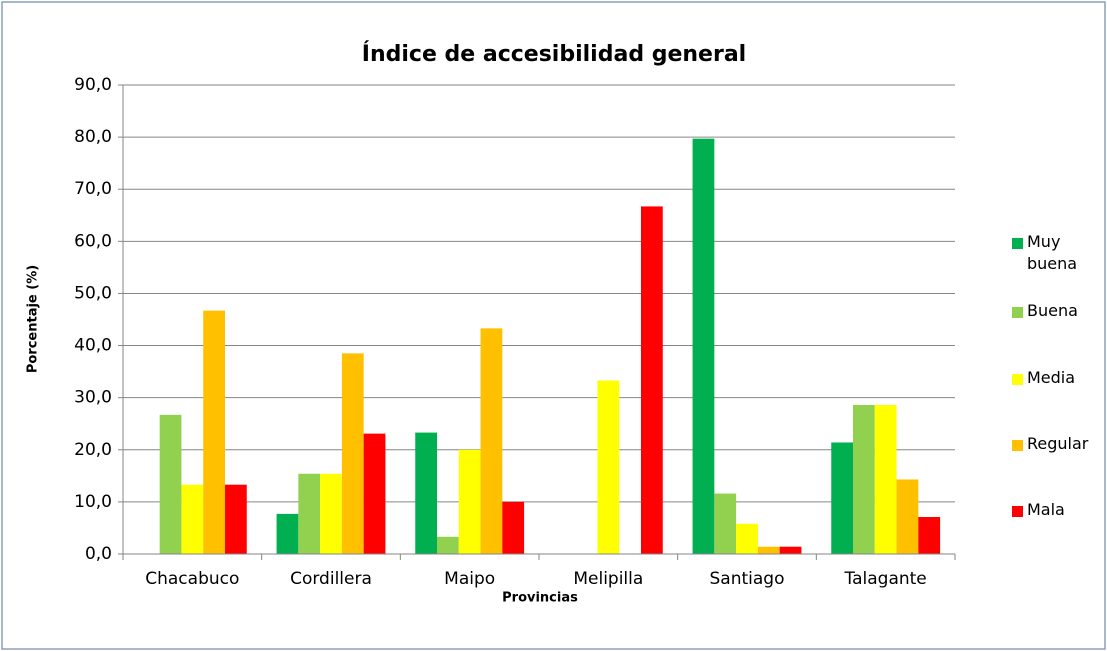 The width and height of the screenshot is (1107, 651). Describe the element at coordinates (331, 579) in the screenshot. I see `x-tick-label: Cordillera` at that location.